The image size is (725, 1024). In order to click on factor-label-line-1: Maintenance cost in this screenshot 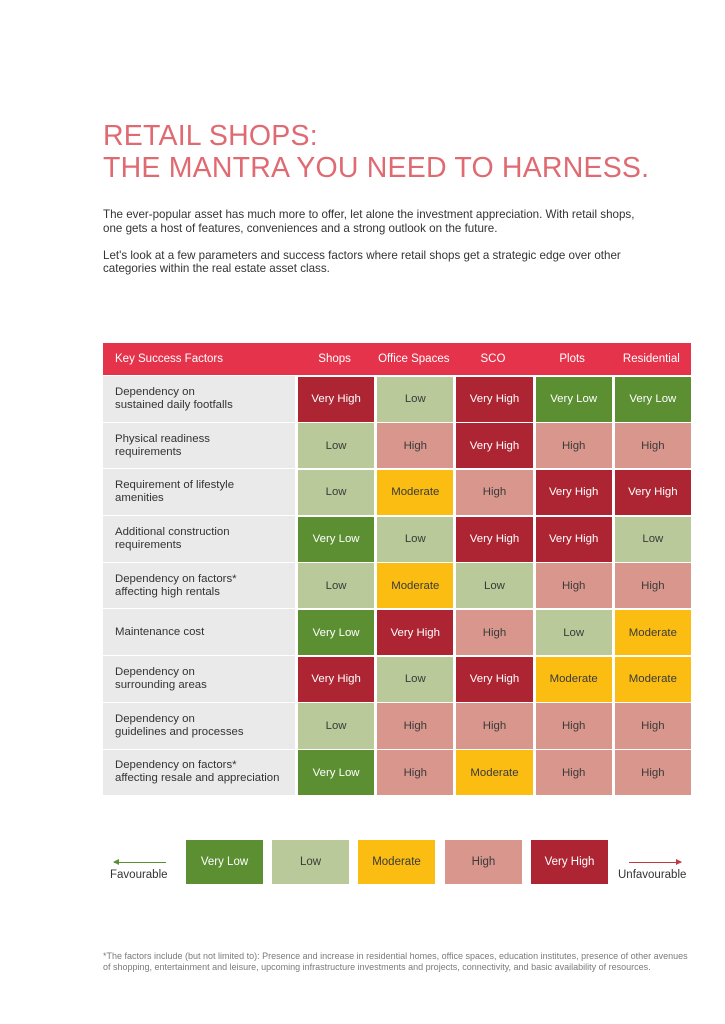, I will do `click(160, 631)`.